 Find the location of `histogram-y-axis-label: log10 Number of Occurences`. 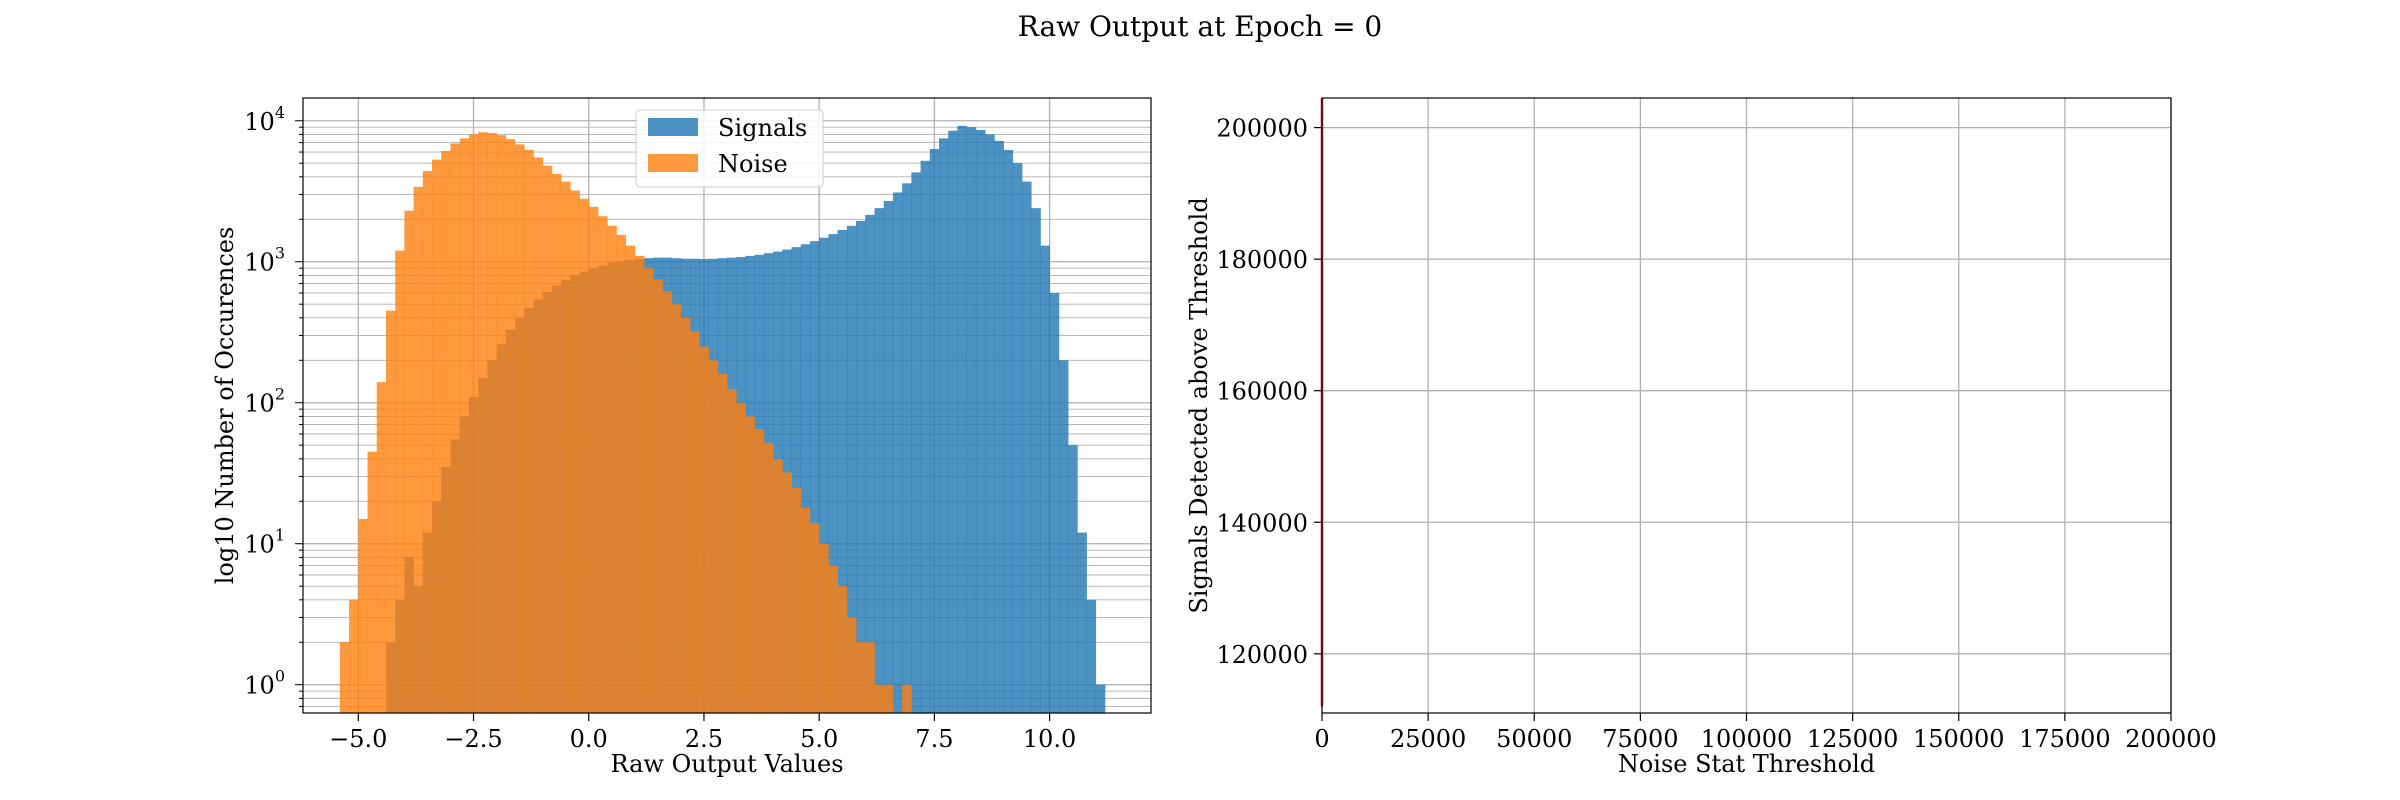

histogram-y-axis-label: log10 Number of Occurences is located at coordinates (225, 406).